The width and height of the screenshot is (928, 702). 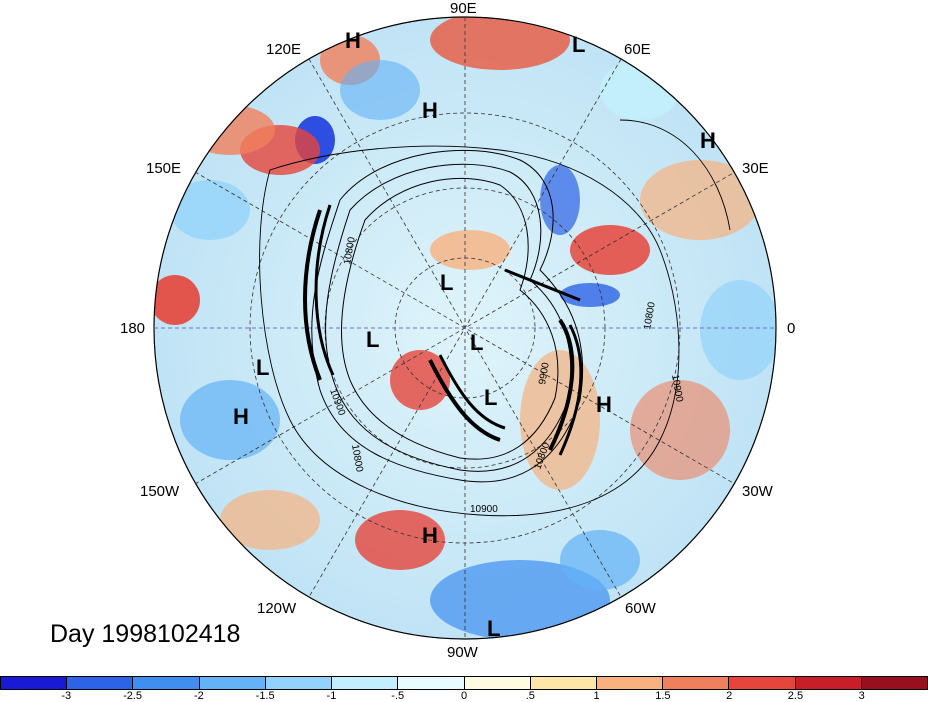 I want to click on lon-label-120w: 120W, so click(x=277, y=608).